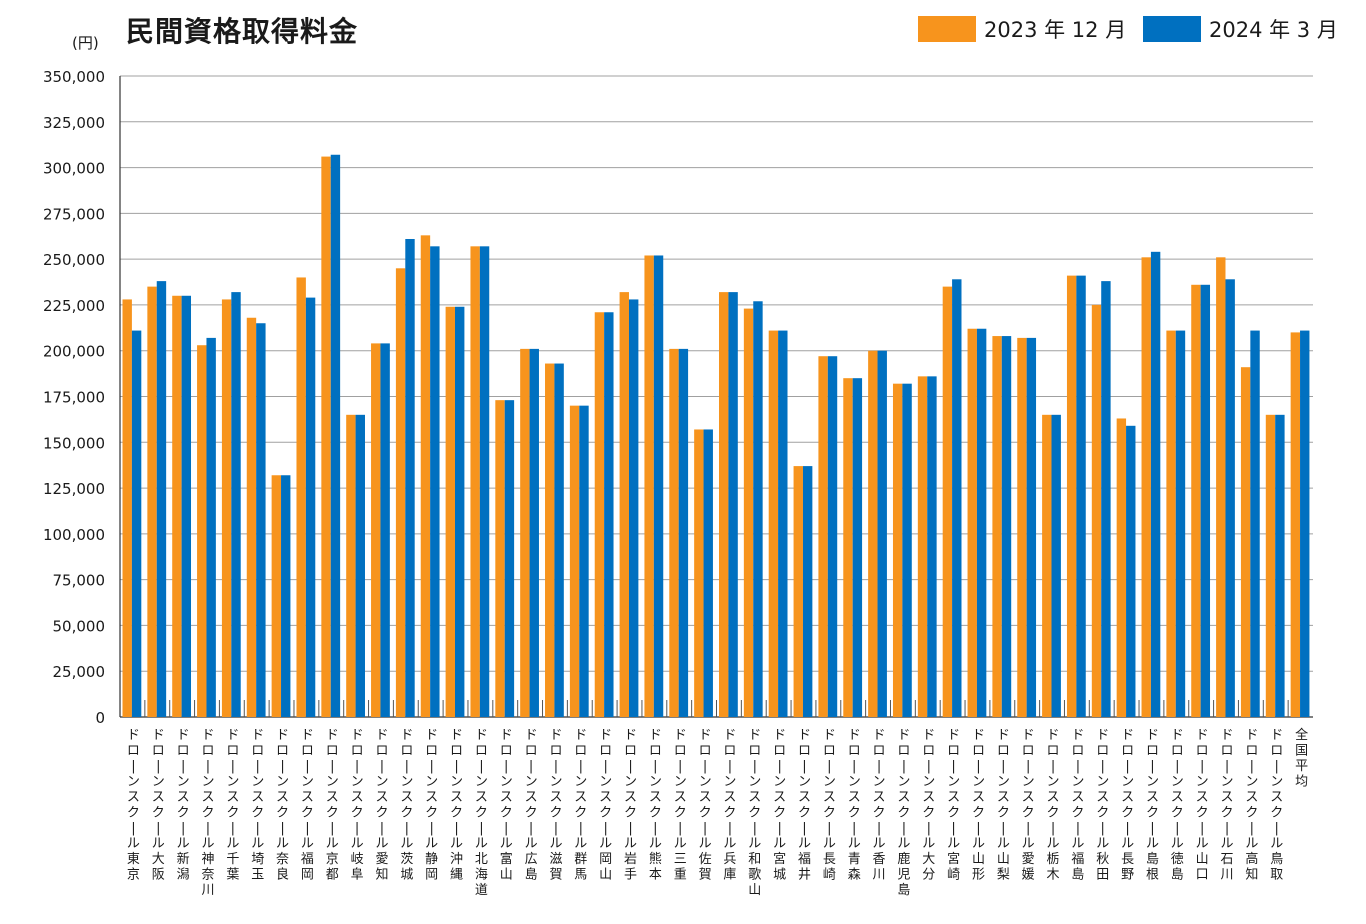  I want to click on x-tick-label: ドロ|ンスク|ル秋田, so click(1102, 805).